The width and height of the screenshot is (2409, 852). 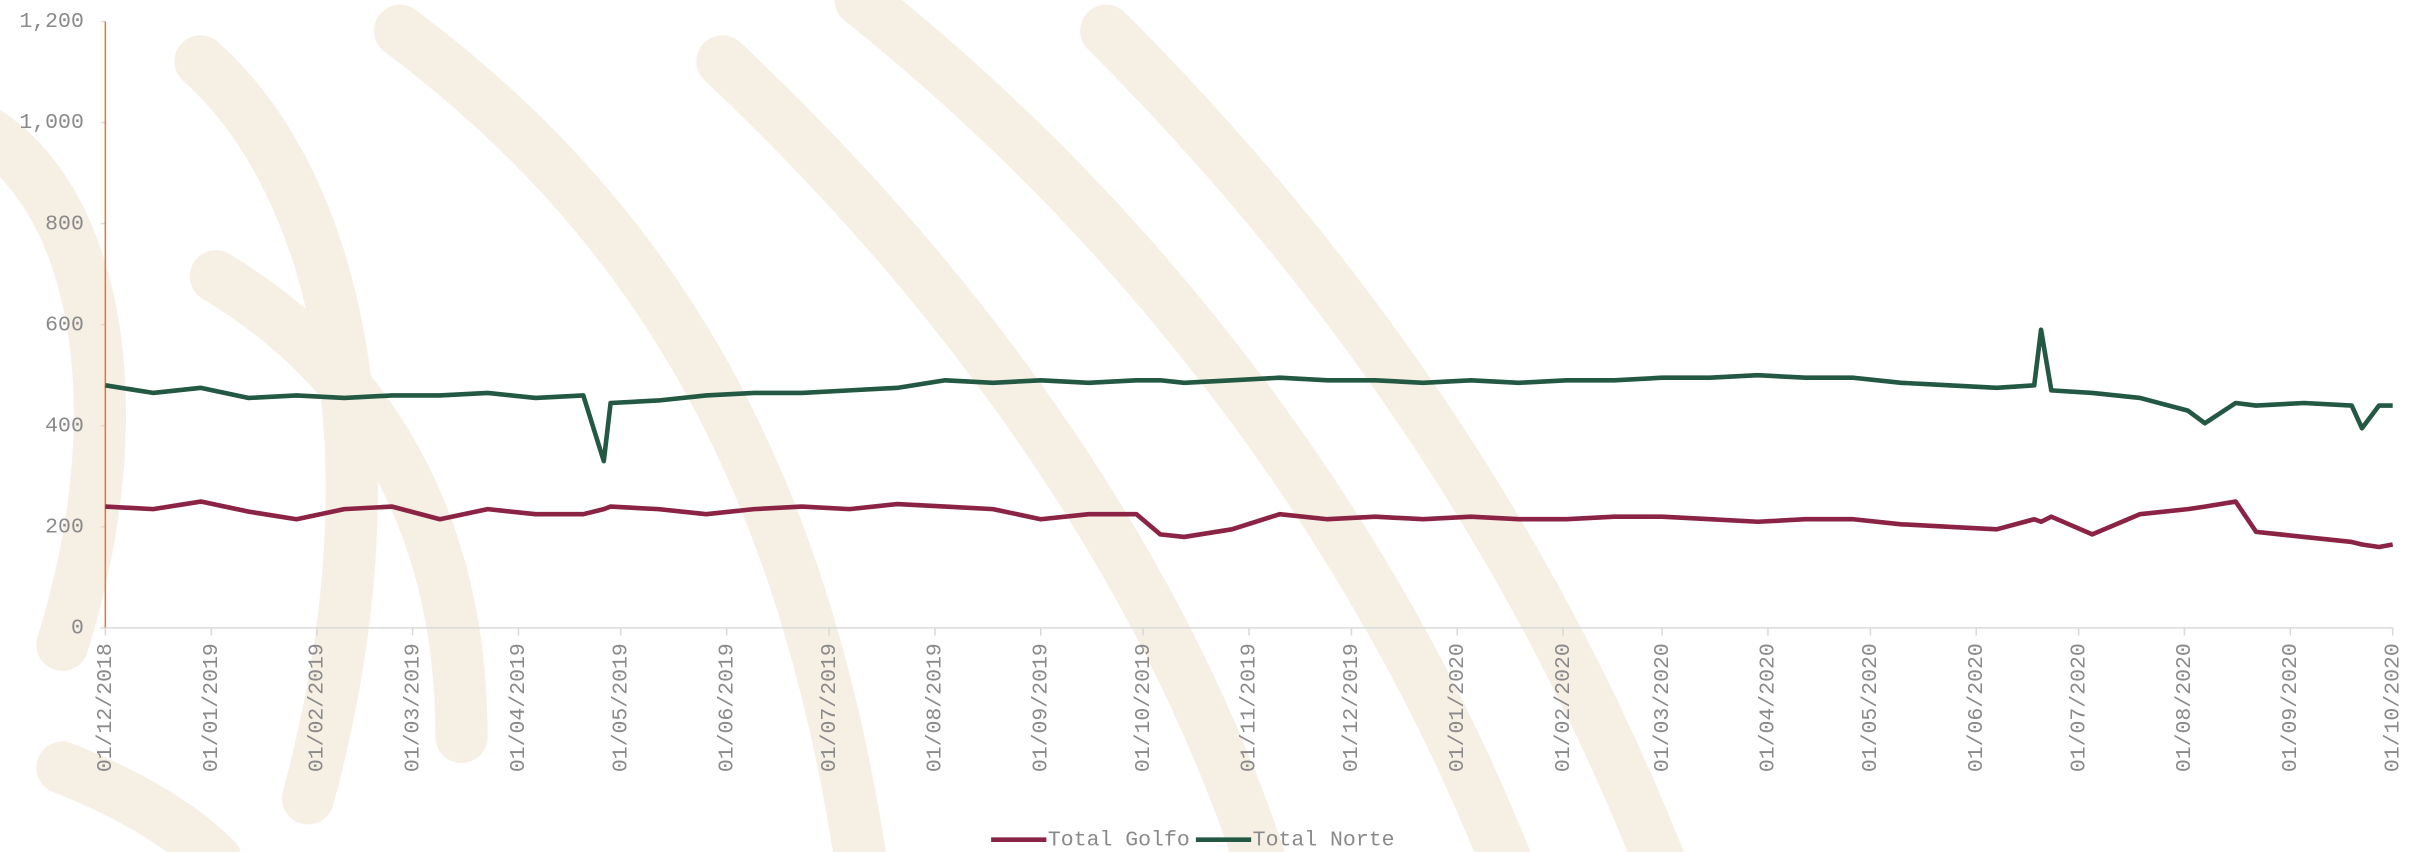 I want to click on legend-label: Total Golfo, so click(x=1119, y=840).